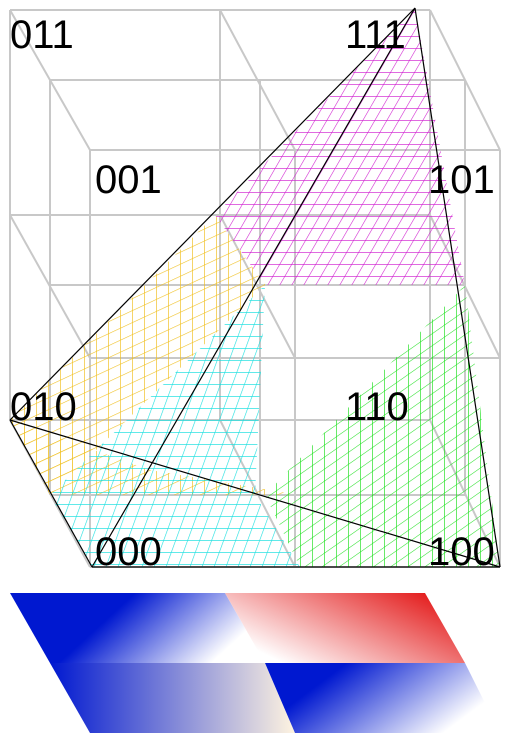 The image size is (505, 740). I want to click on vertex-label: 111, so click(375, 35).